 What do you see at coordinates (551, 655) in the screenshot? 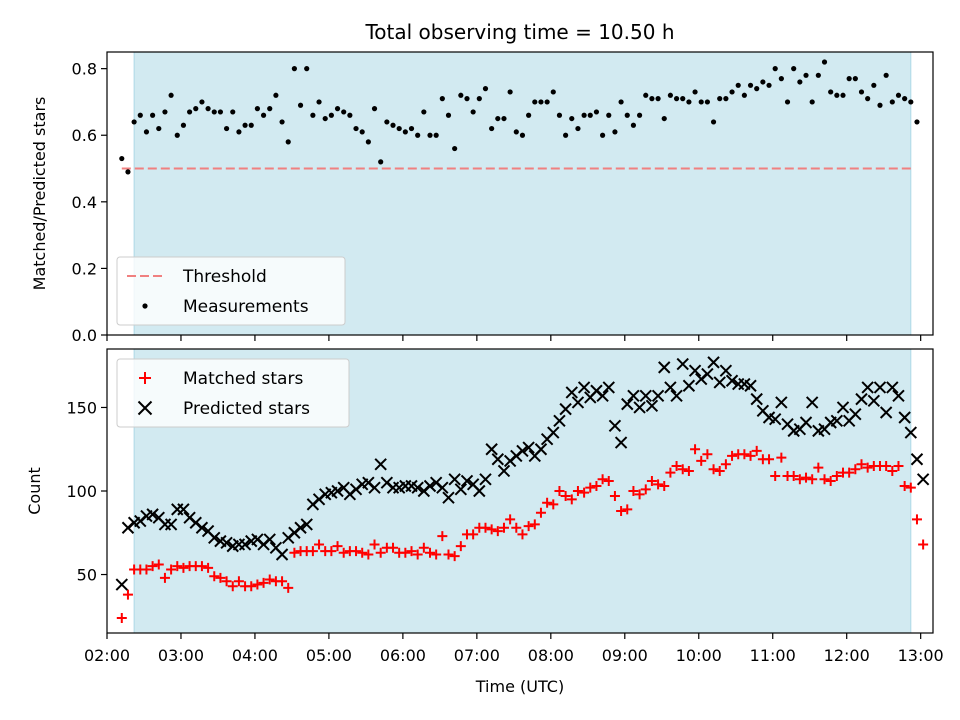
I see `x-tick-label: 08:00` at bounding box center [551, 655].